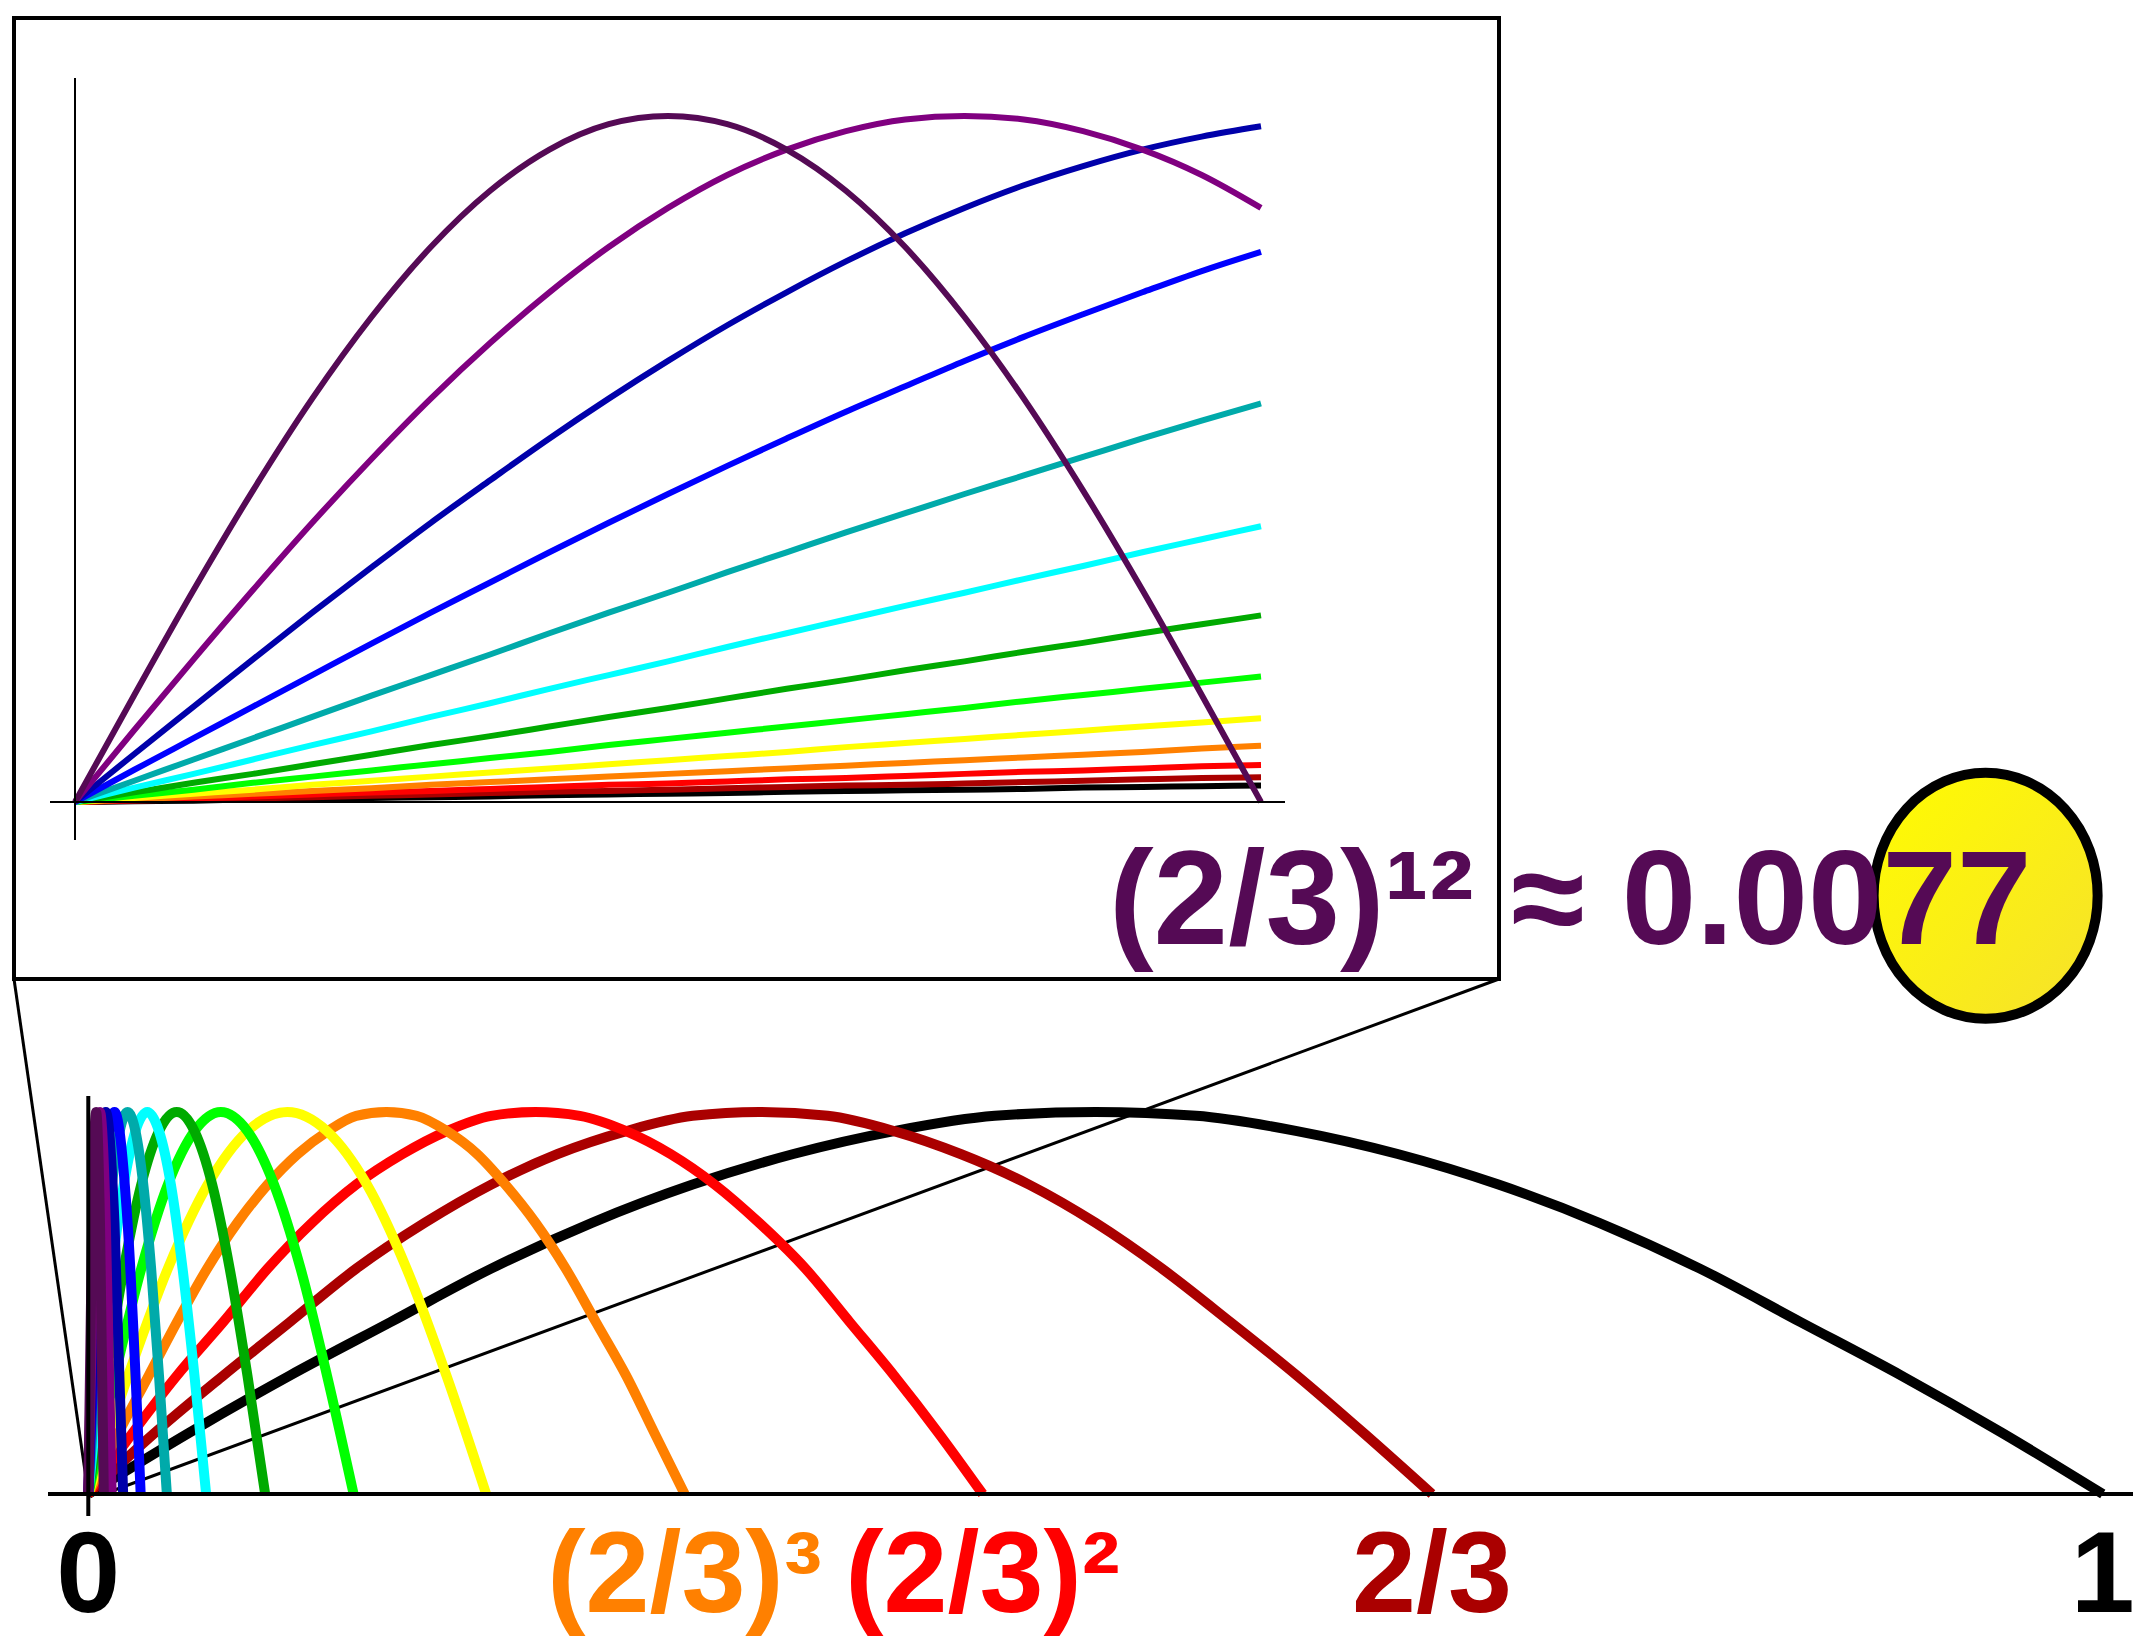 The height and width of the screenshot is (1641, 2141). I want to click on x-tick-label: 0, so click(88, 1572).